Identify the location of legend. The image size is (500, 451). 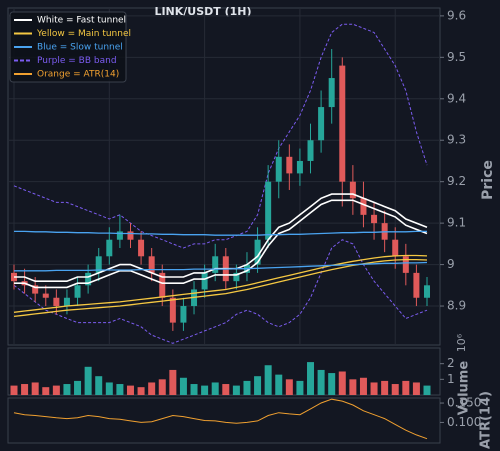
(68, 47).